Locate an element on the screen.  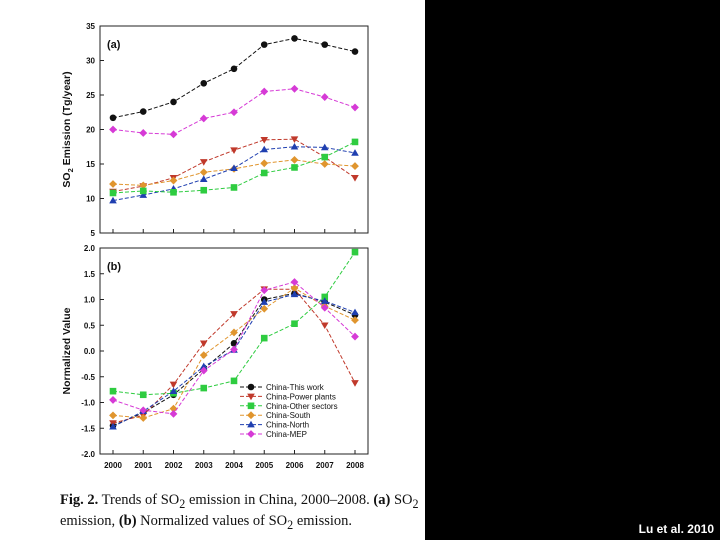
panel-b-ytick-label: 2.0 is located at coordinates (90, 248).